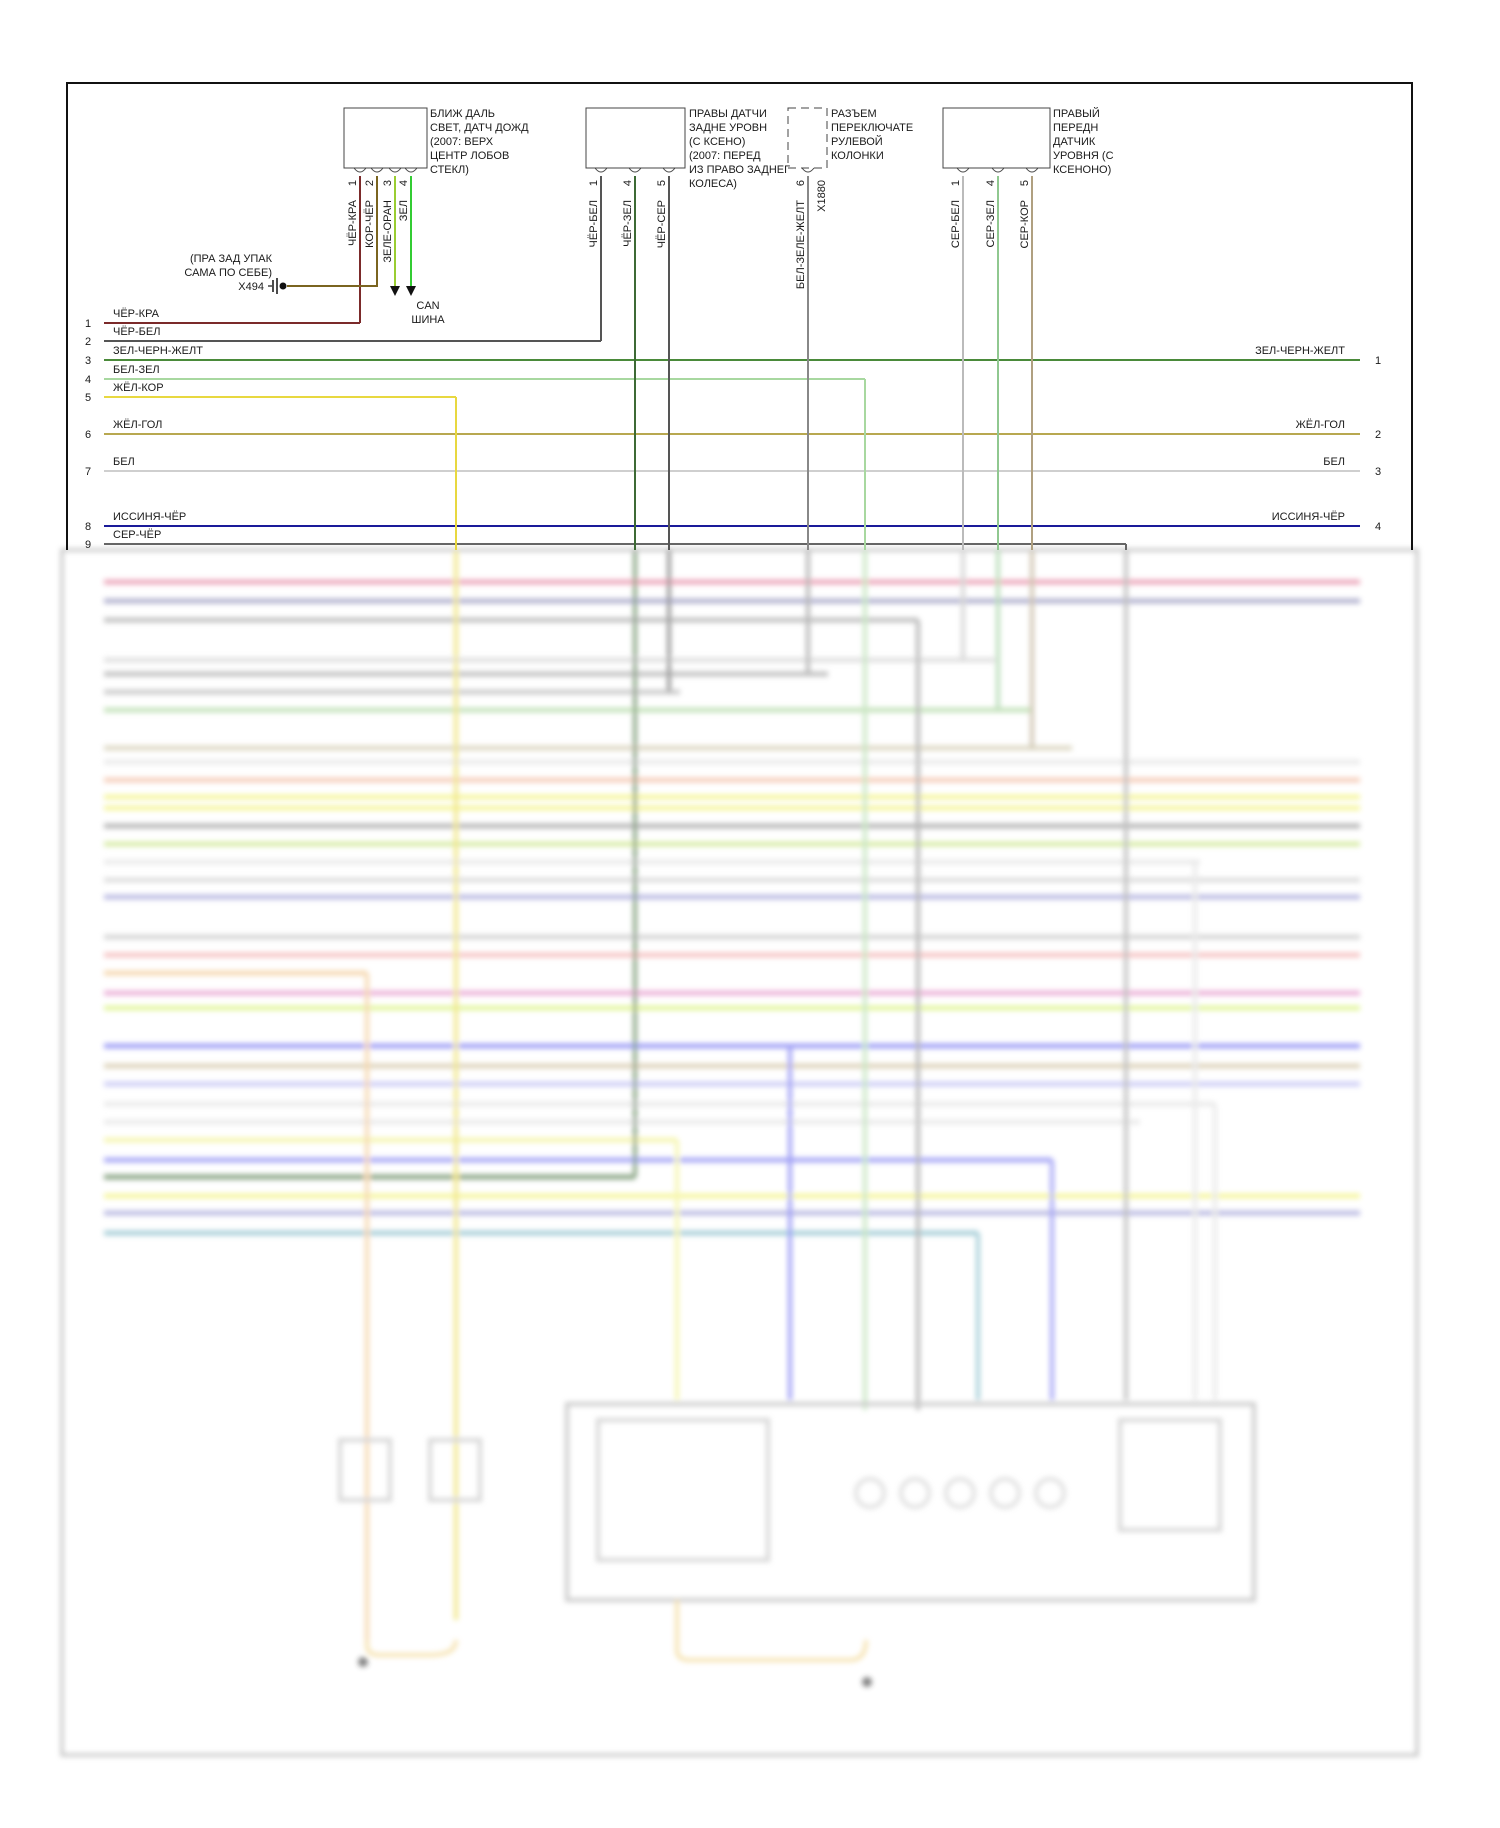 This screenshot has height=1828, width=1500. I want to click on right-row-number: 1, so click(1378, 361).